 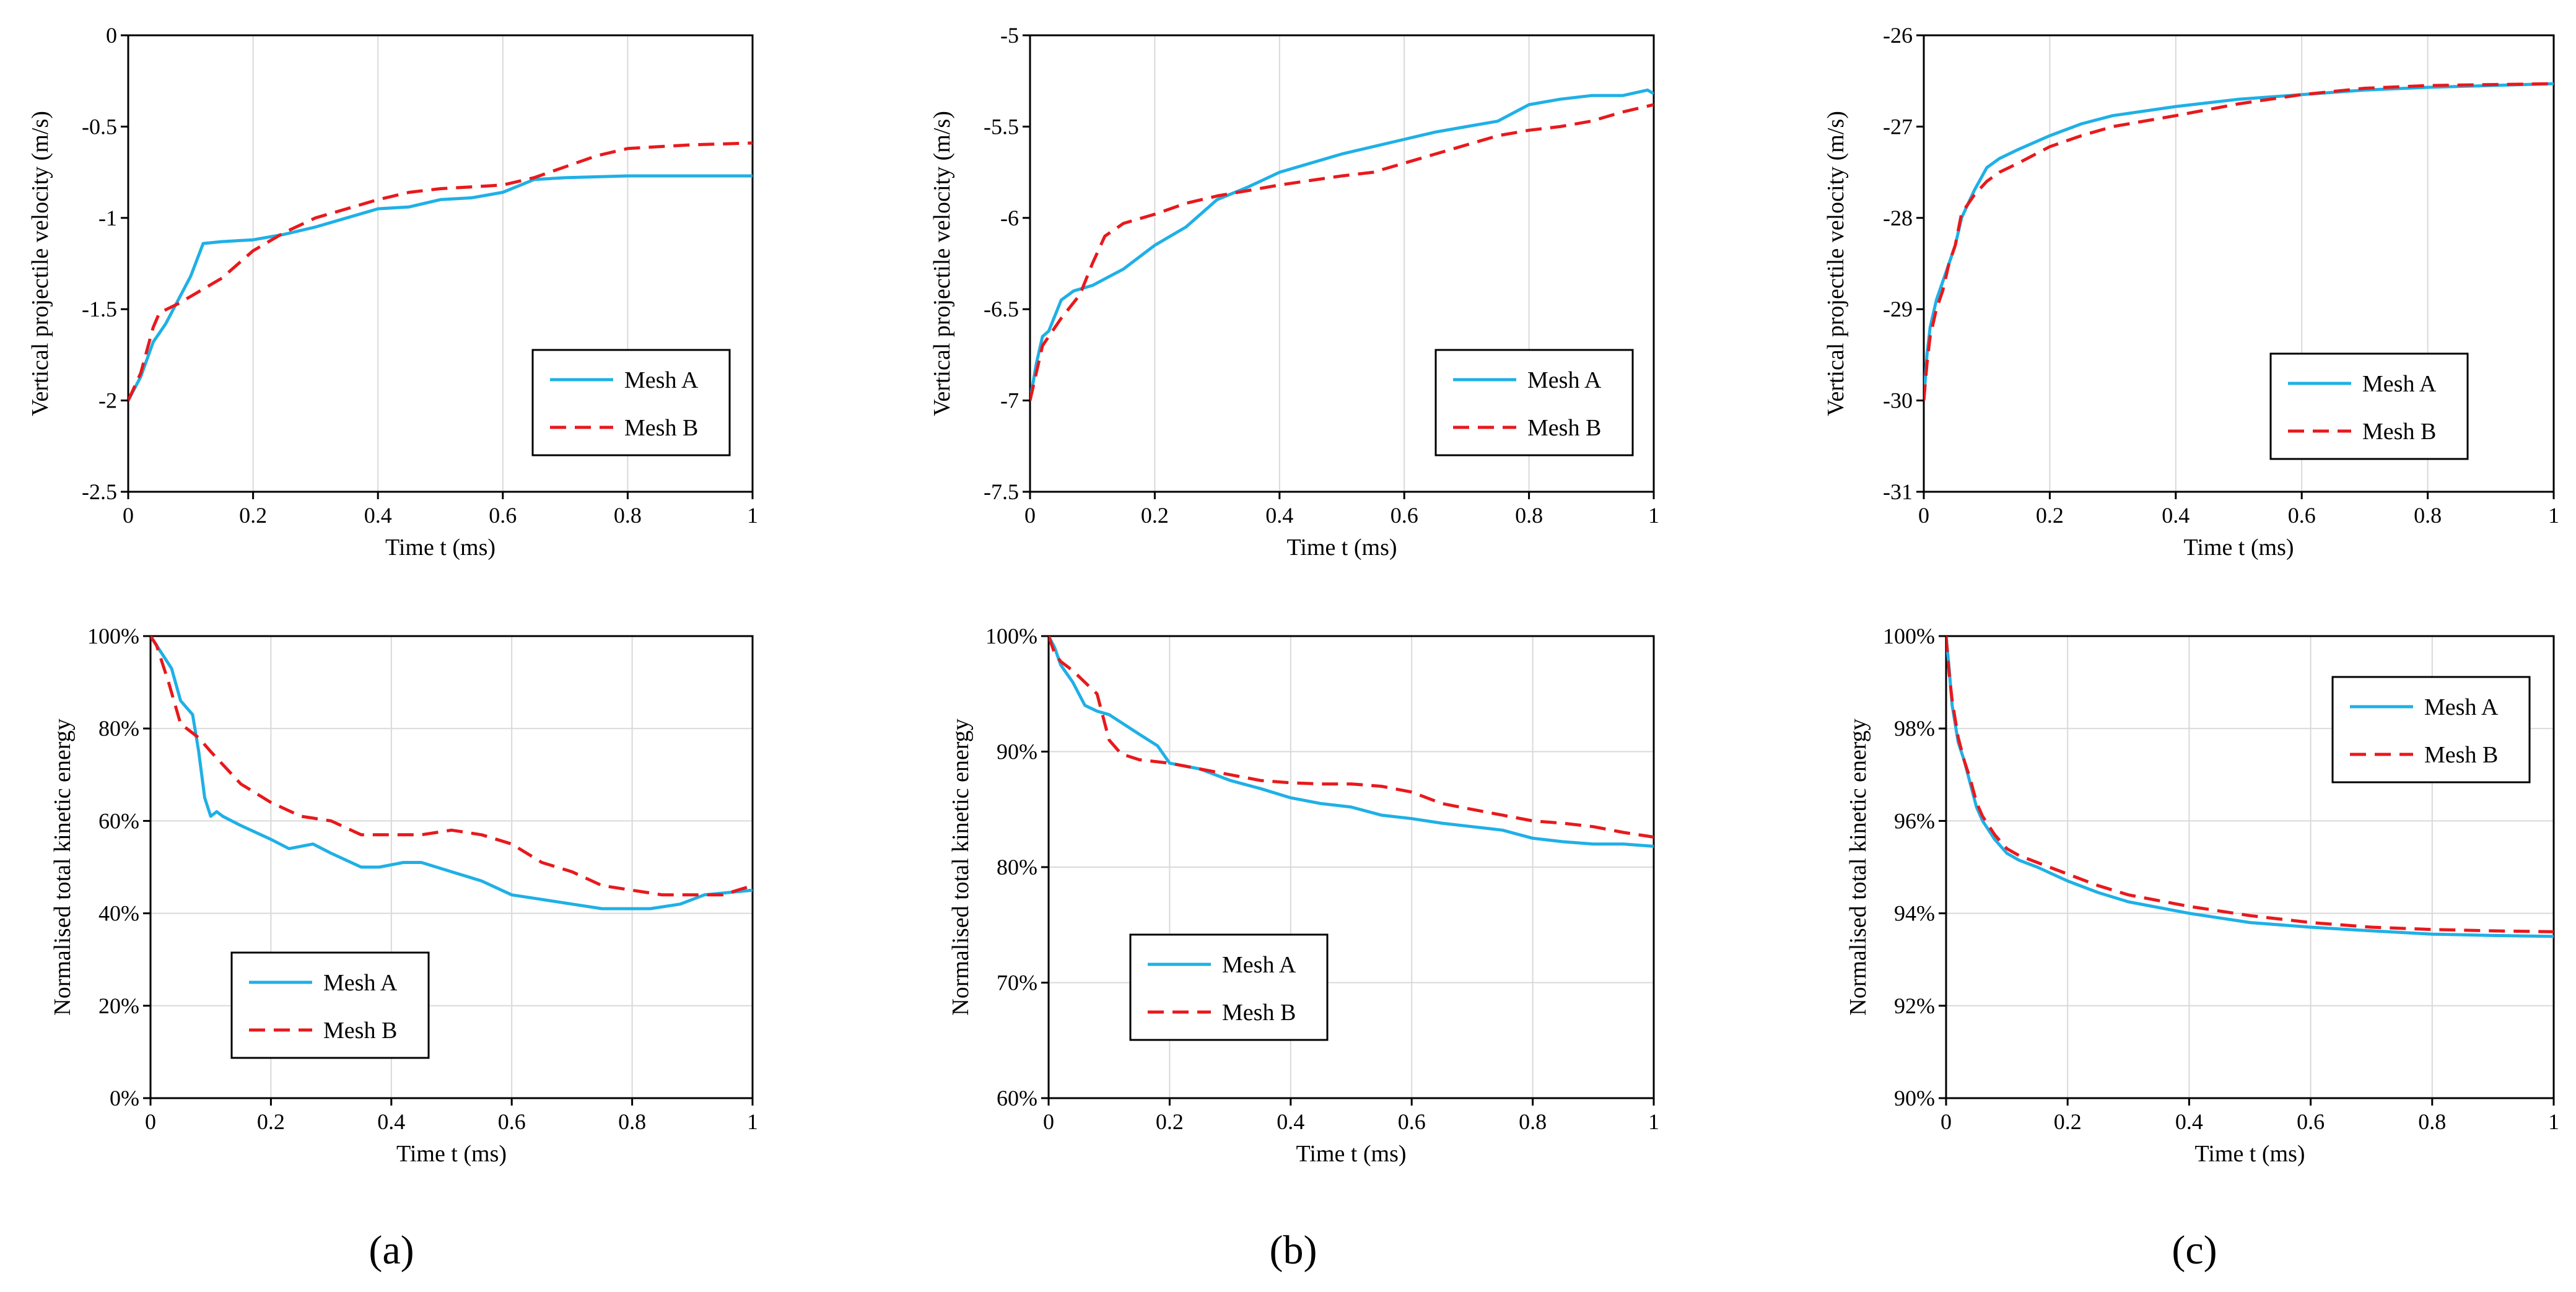 I want to click on y-tick-label: -2.5, so click(x=99, y=491).